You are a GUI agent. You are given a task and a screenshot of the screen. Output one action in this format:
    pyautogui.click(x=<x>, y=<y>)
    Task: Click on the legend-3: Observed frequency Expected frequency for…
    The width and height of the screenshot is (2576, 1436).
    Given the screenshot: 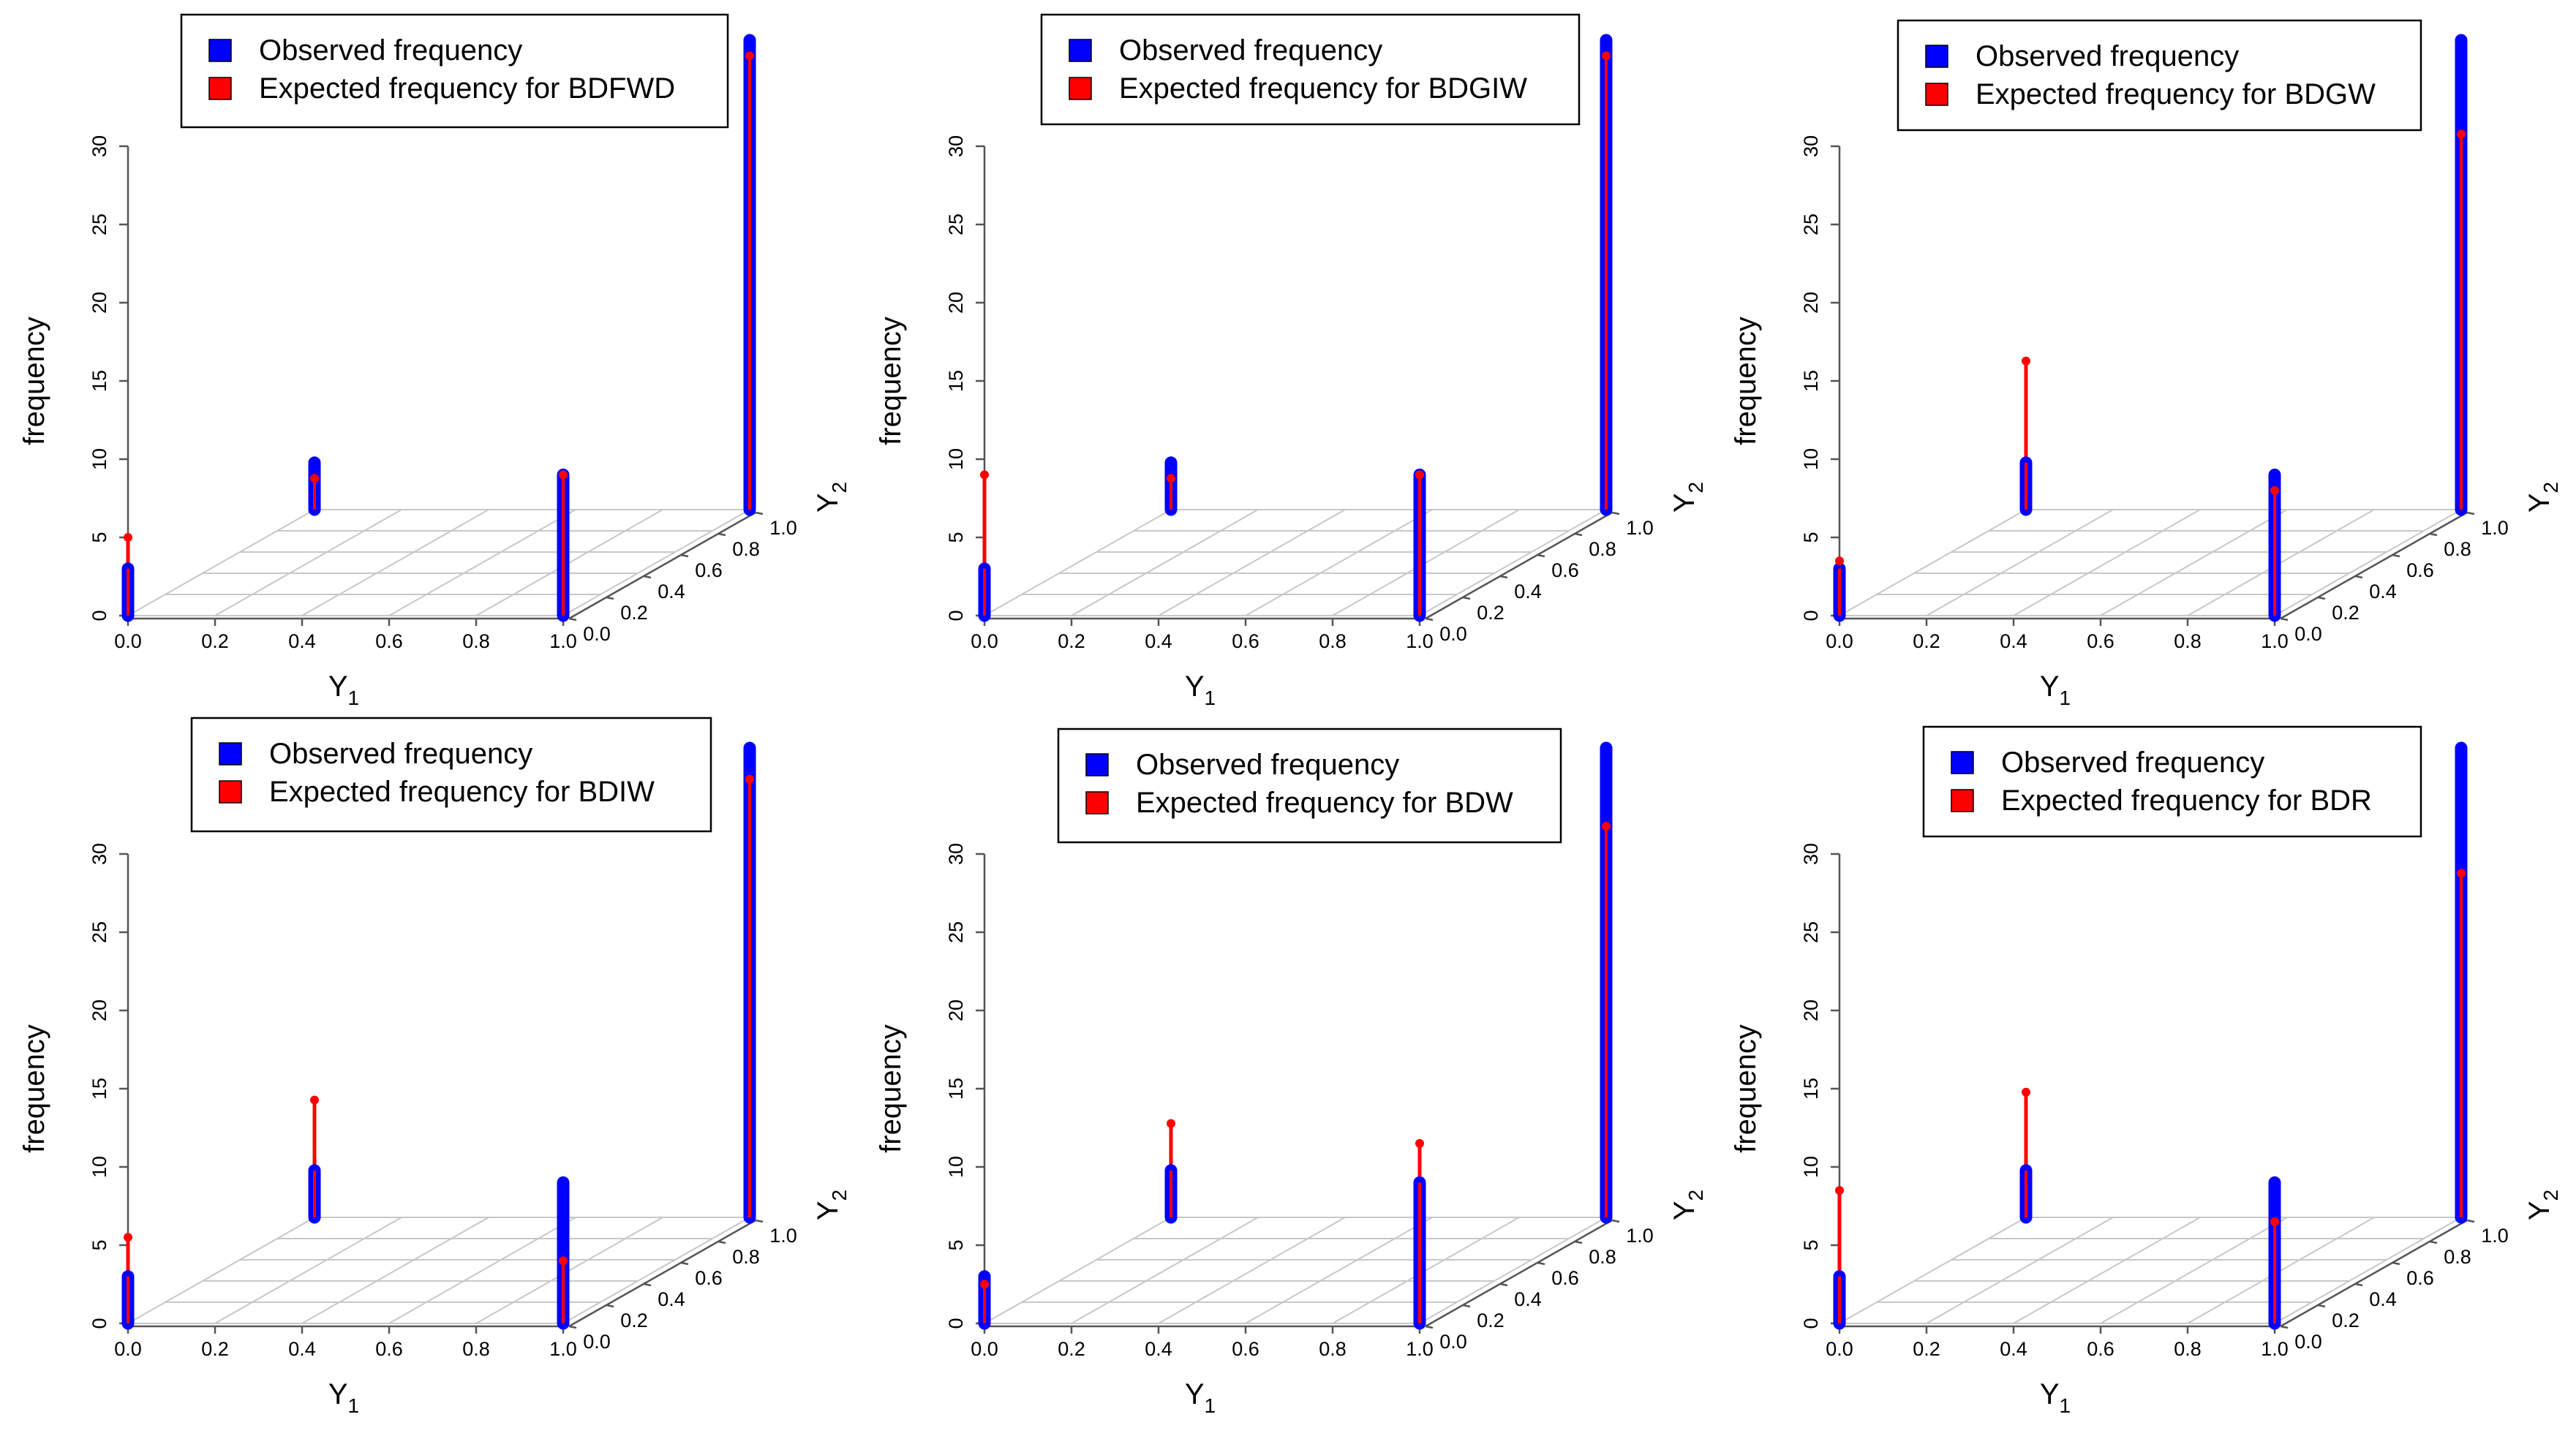 What is the action you would take?
    pyautogui.click(x=2159, y=75)
    